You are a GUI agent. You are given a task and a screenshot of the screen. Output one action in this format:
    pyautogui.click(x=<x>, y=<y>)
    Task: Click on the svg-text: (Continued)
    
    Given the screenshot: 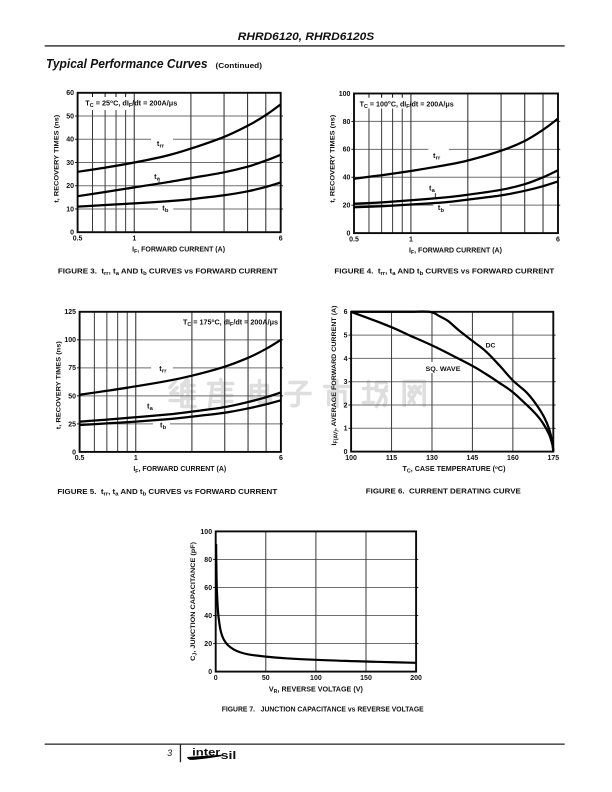 What is the action you would take?
    pyautogui.click(x=239, y=66)
    